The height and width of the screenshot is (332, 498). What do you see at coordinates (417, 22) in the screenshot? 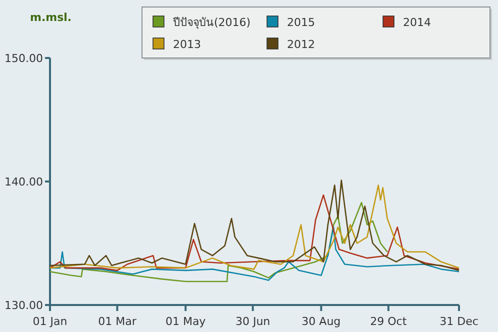
I see `legend-label: 2014` at bounding box center [417, 22].